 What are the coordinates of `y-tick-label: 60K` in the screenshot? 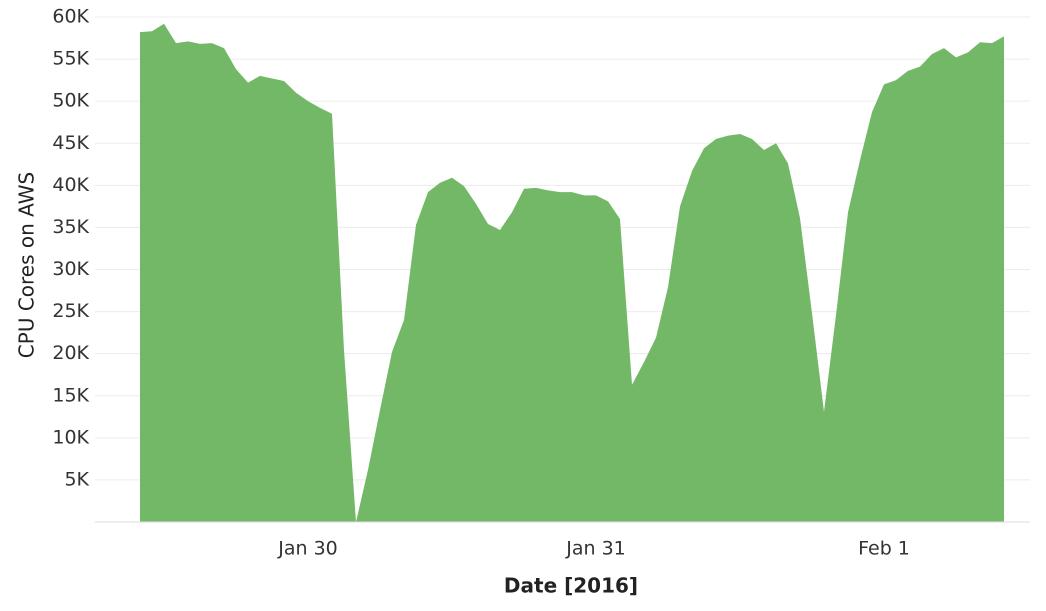 It's located at (70, 17).